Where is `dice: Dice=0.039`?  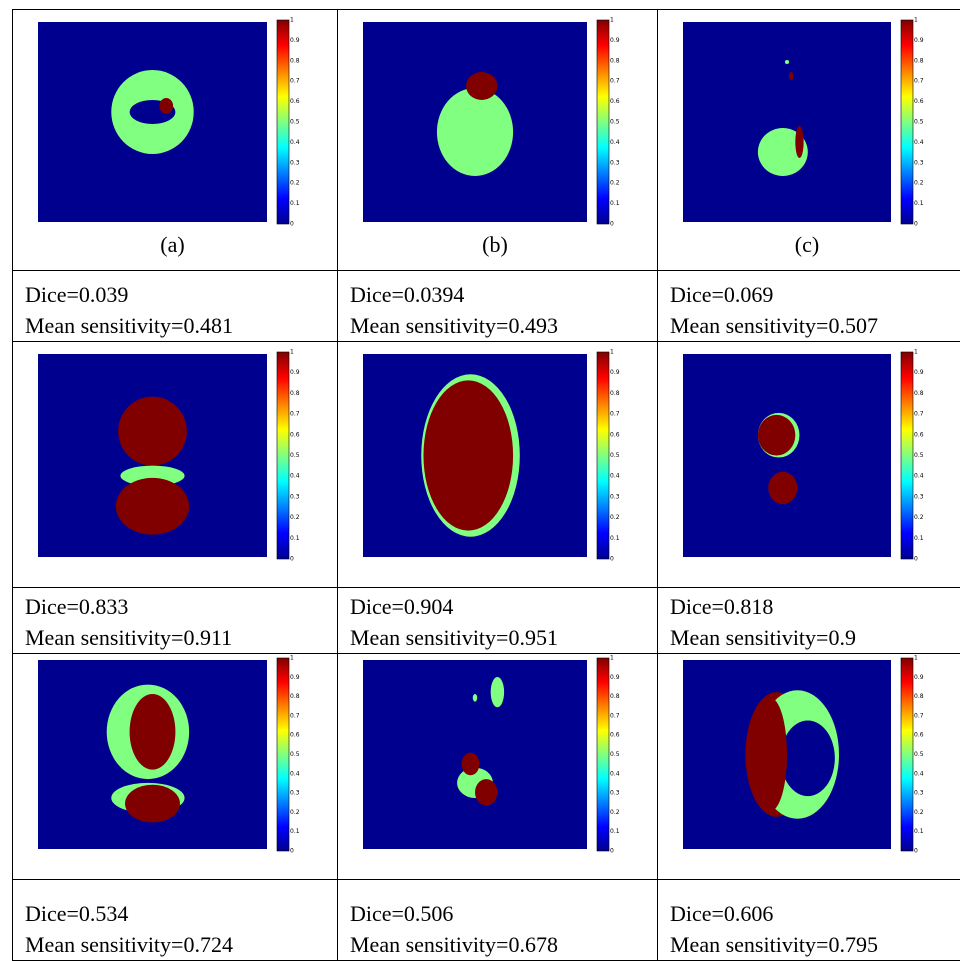
dice: Dice=0.039 is located at coordinates (181, 294).